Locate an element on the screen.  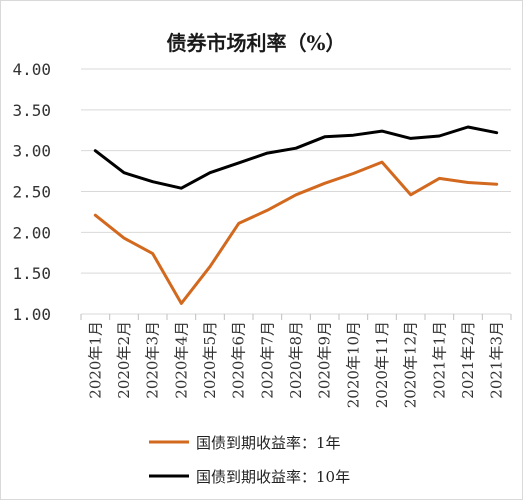
y-tick-label: 4.00 is located at coordinates (31, 69).